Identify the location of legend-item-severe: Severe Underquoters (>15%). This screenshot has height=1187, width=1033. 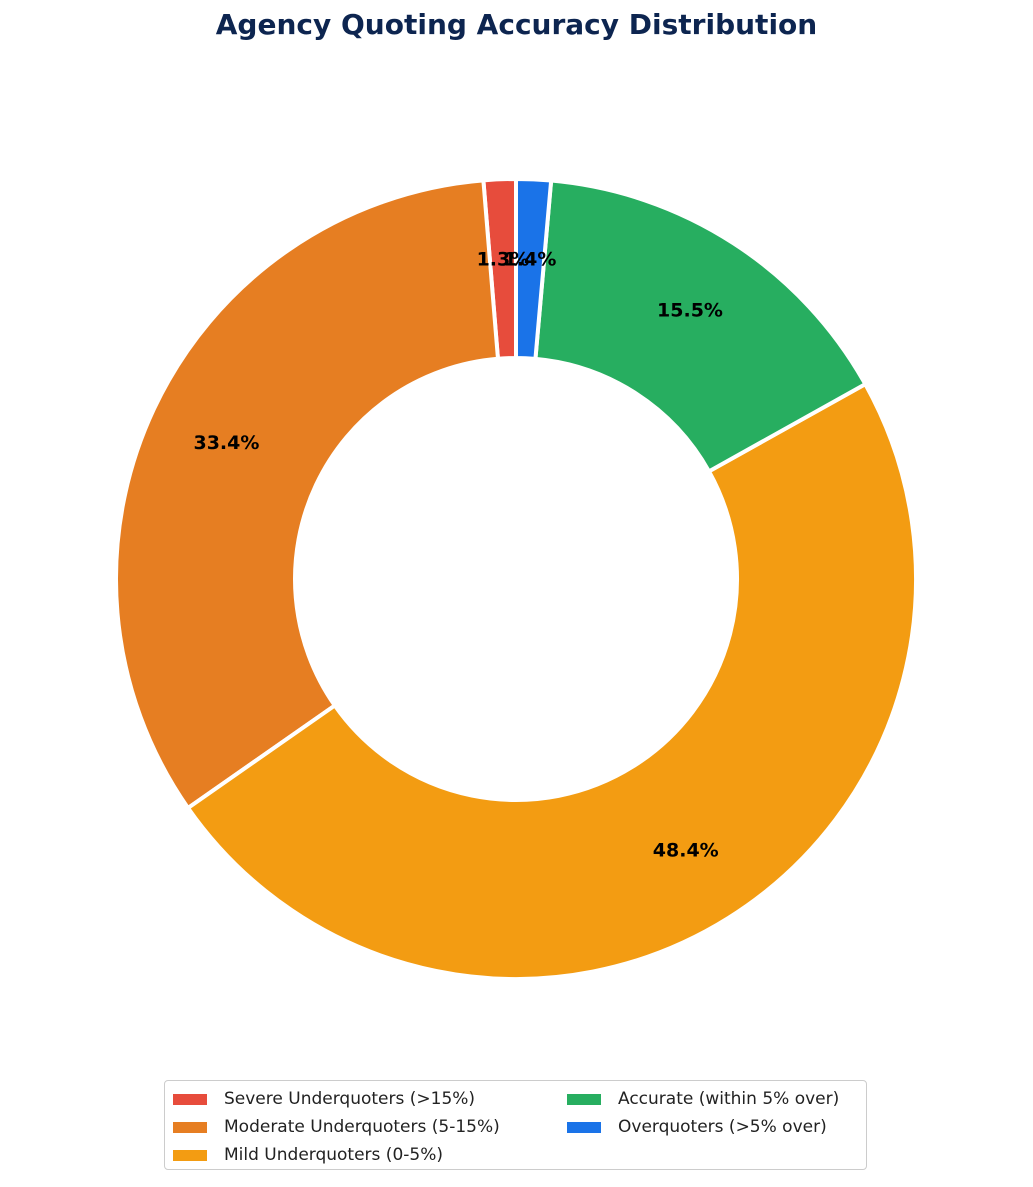
(324, 1099).